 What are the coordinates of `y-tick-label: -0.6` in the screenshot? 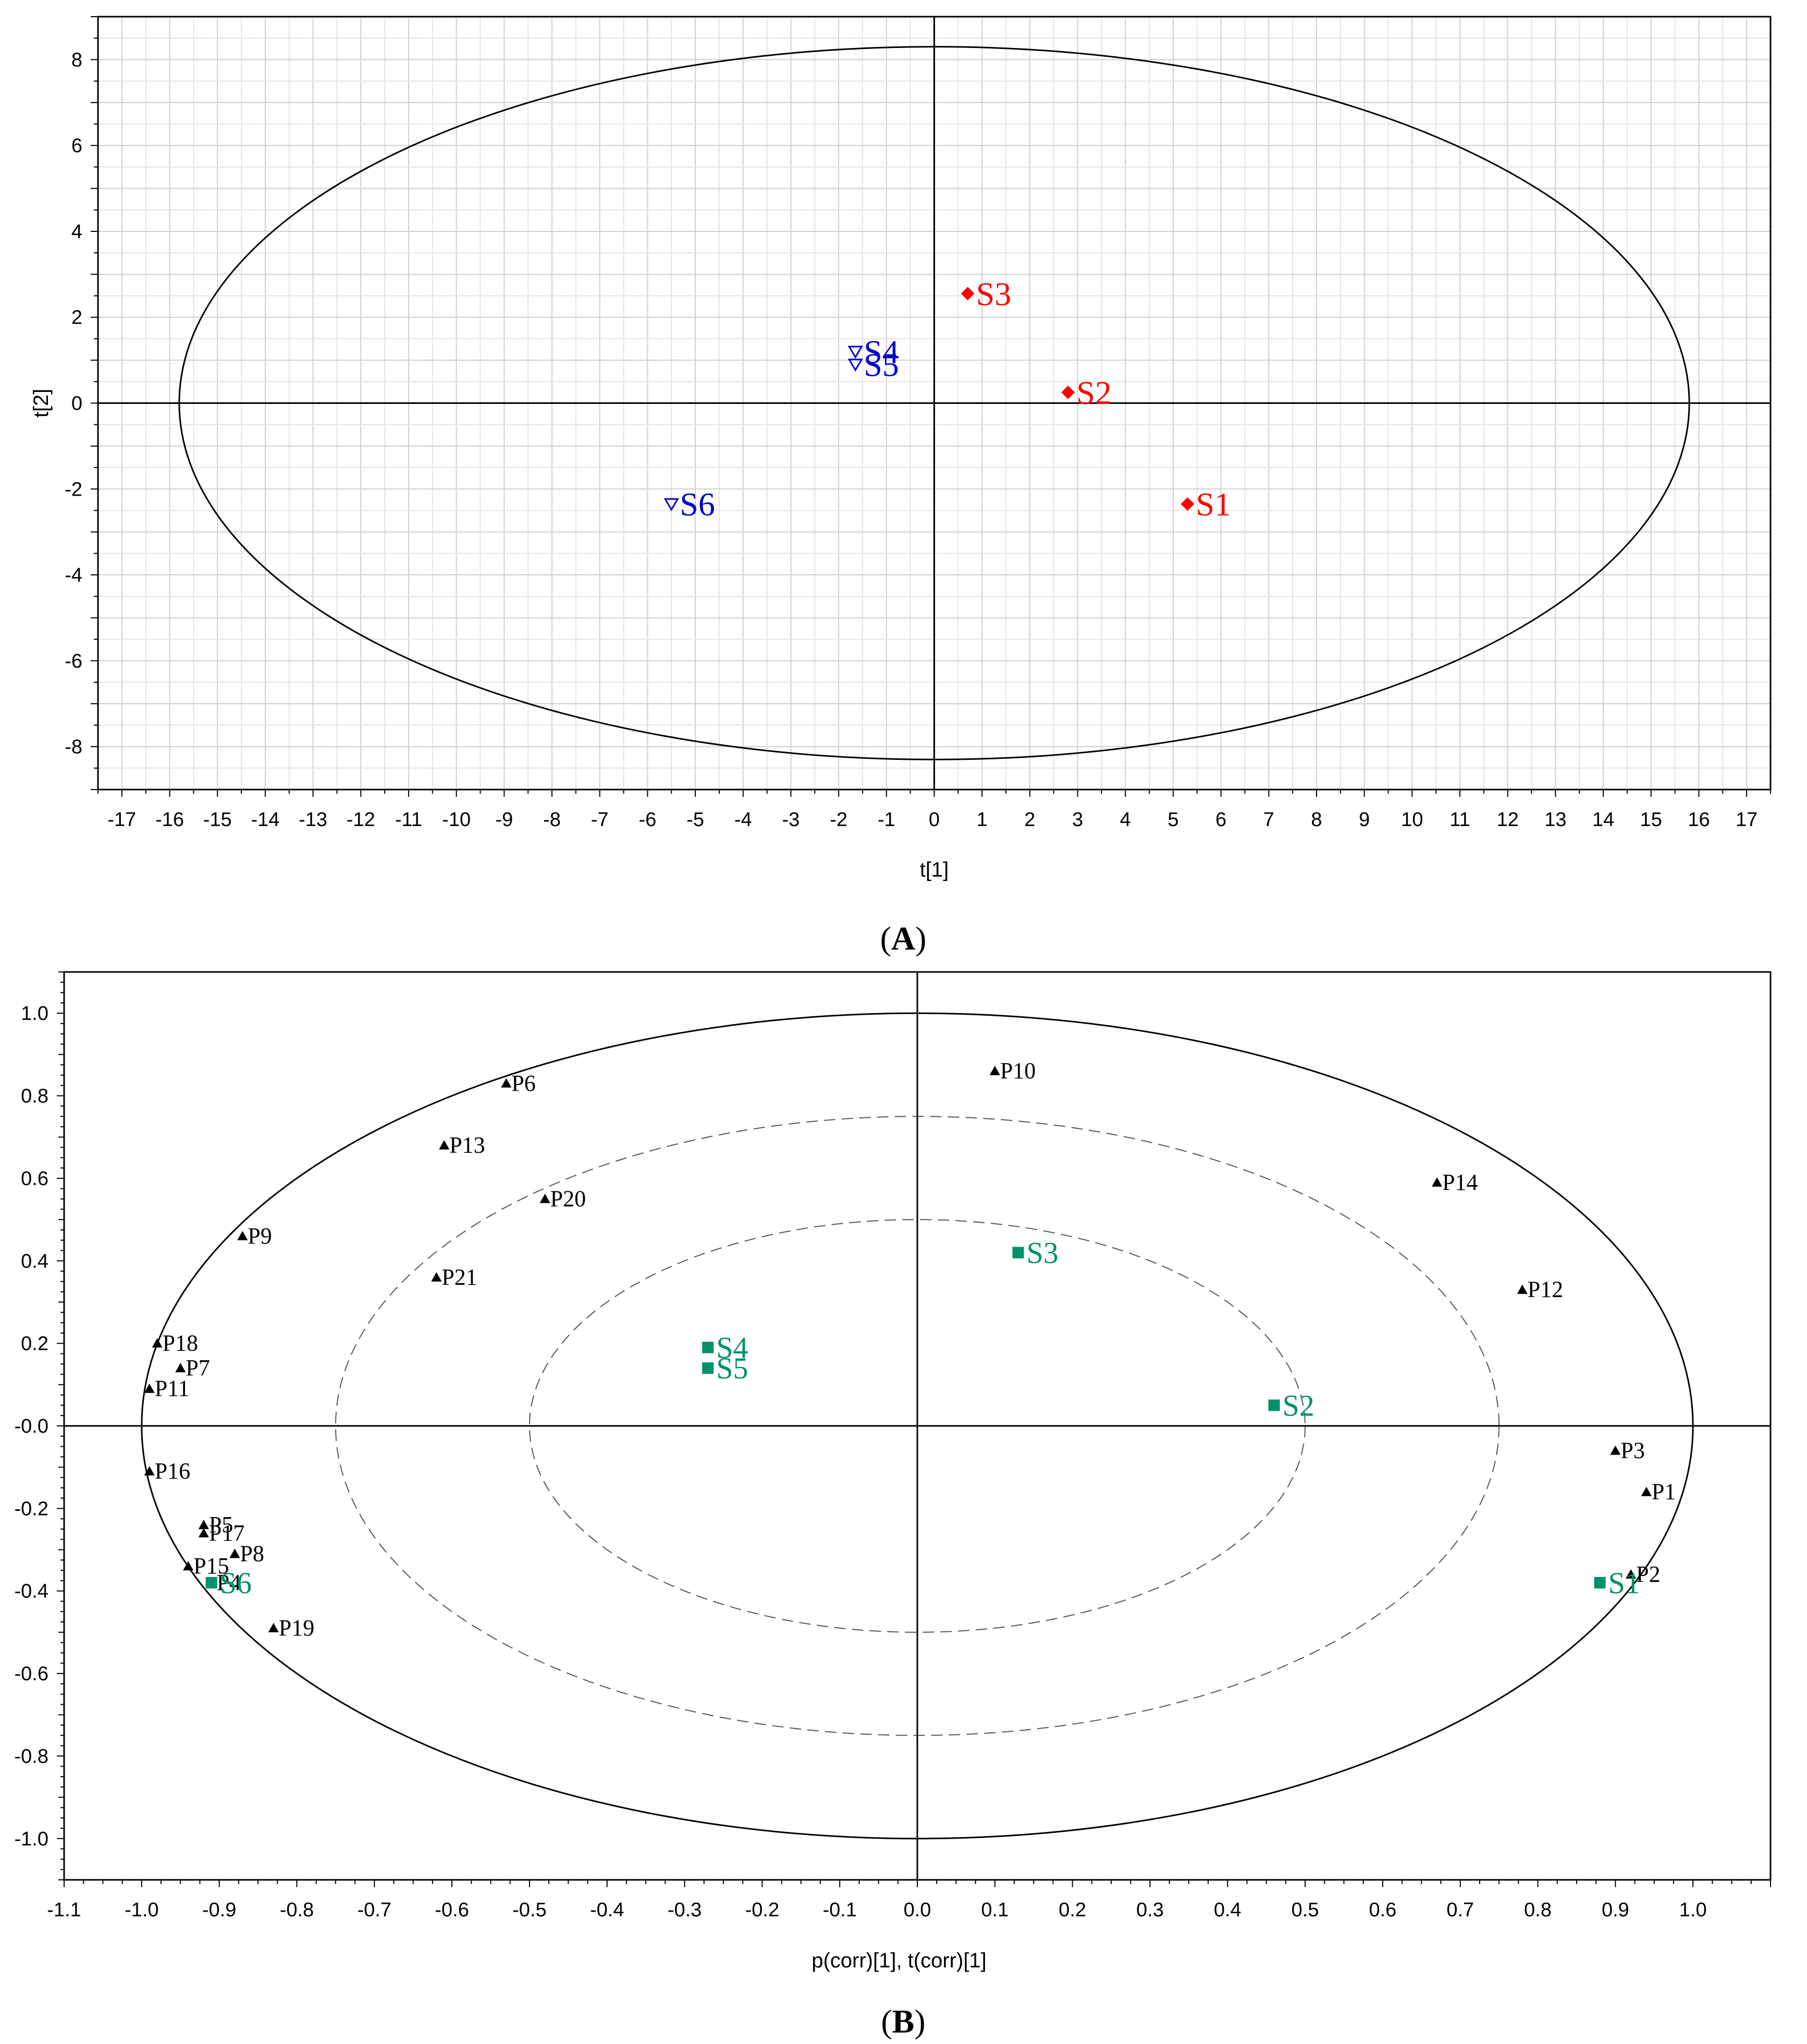 It's located at (31, 1674).